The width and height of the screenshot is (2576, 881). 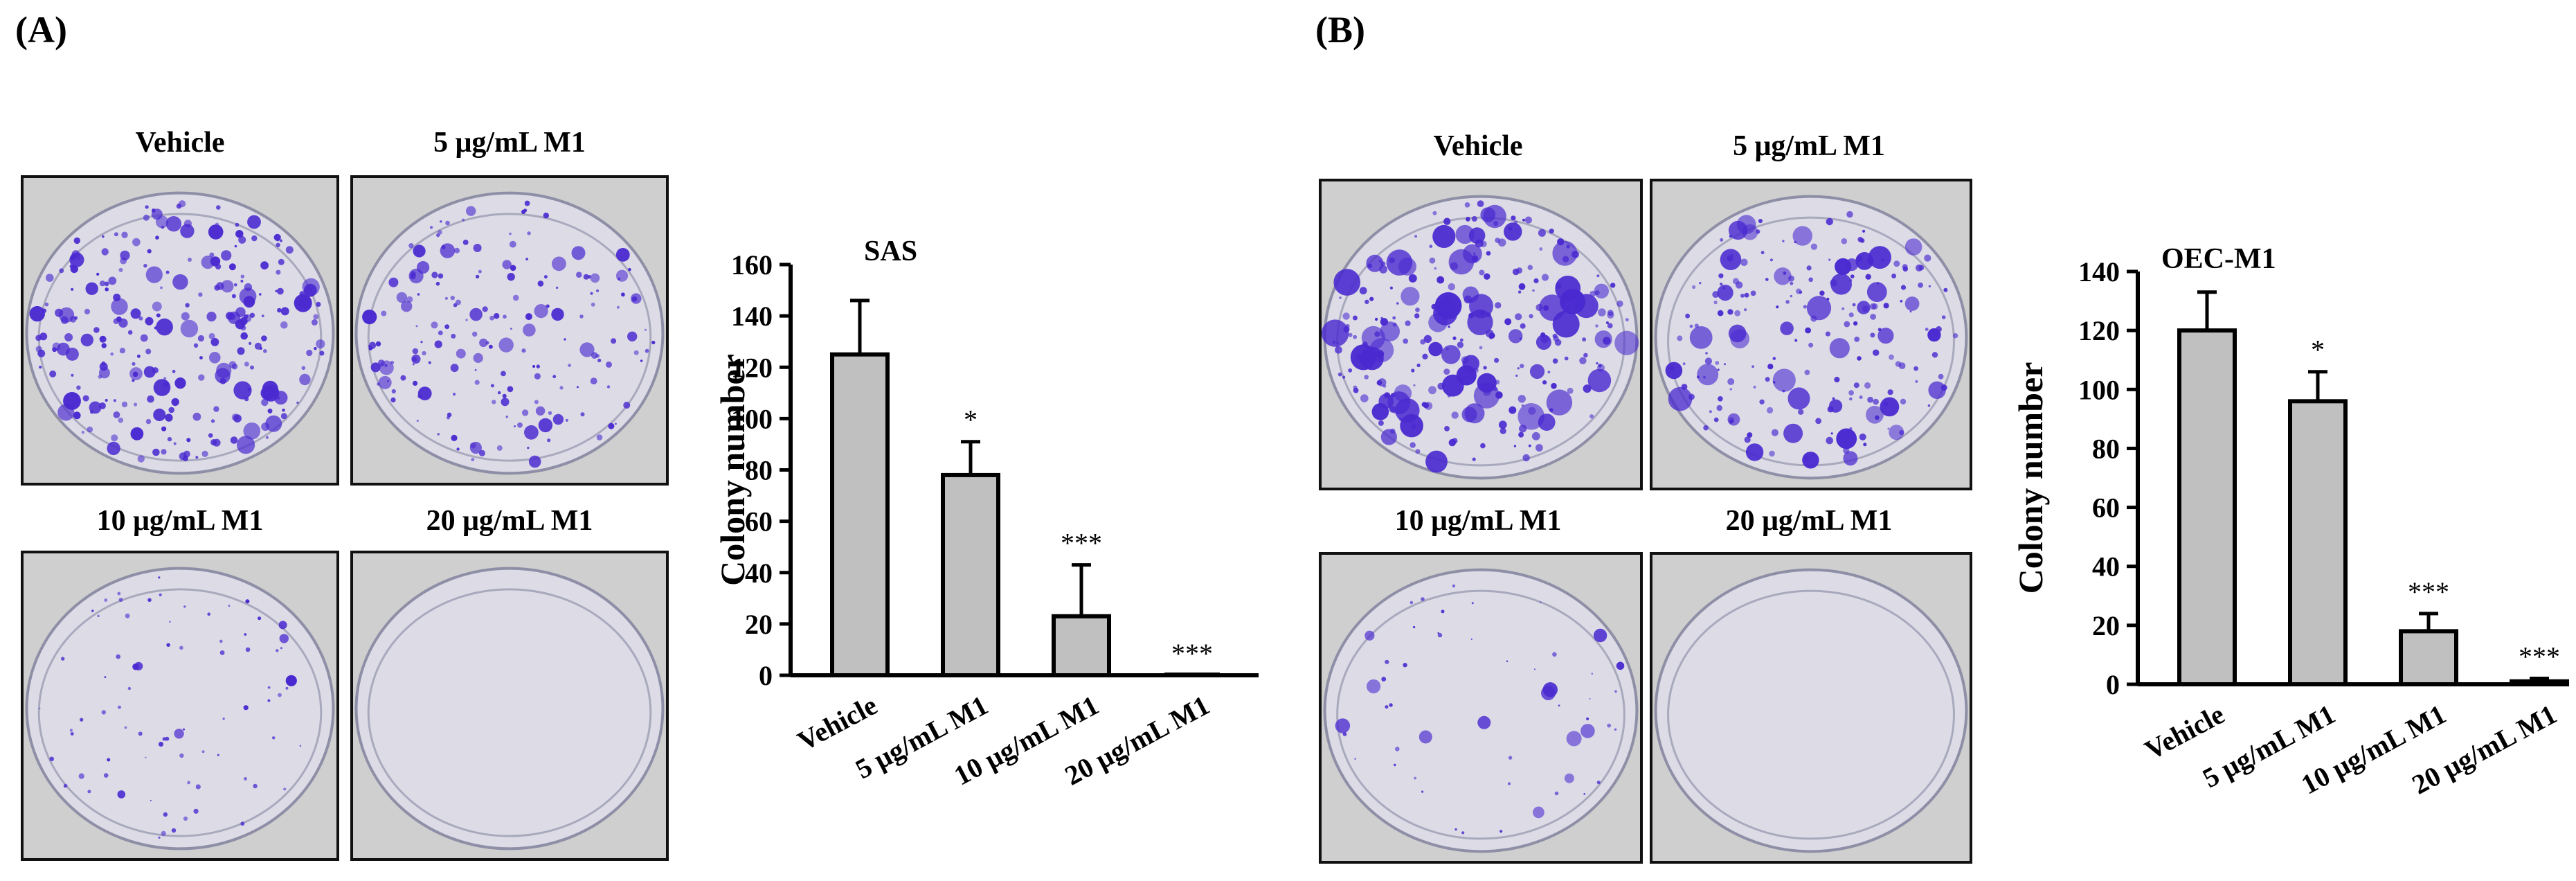 What do you see at coordinates (1478, 146) in the screenshot?
I see `panel-b-caption-vehicle: Vehicle` at bounding box center [1478, 146].